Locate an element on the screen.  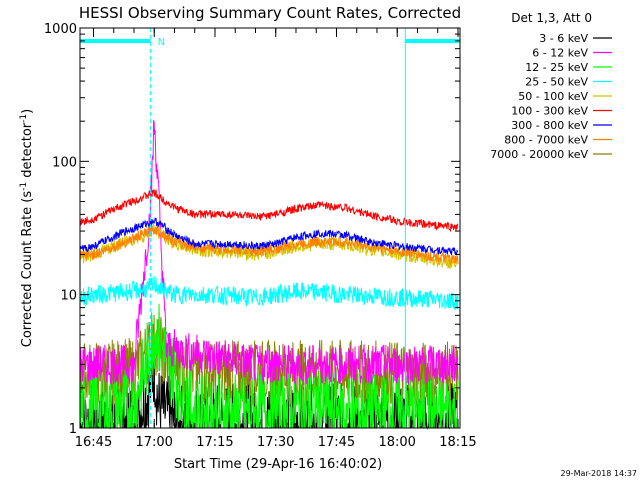
legend-label-2: 12 - 25 keV is located at coordinates (556, 67).